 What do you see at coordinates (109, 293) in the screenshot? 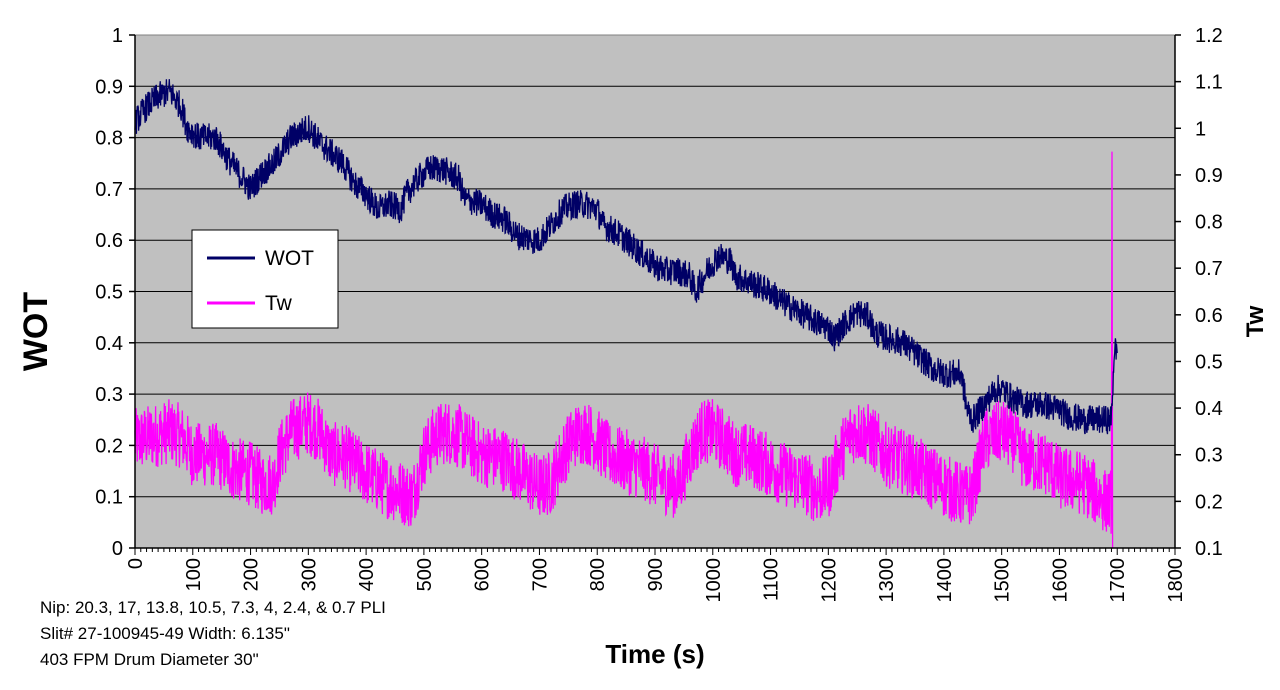
I see `y-left-tick-label: 0.5` at bounding box center [109, 293].